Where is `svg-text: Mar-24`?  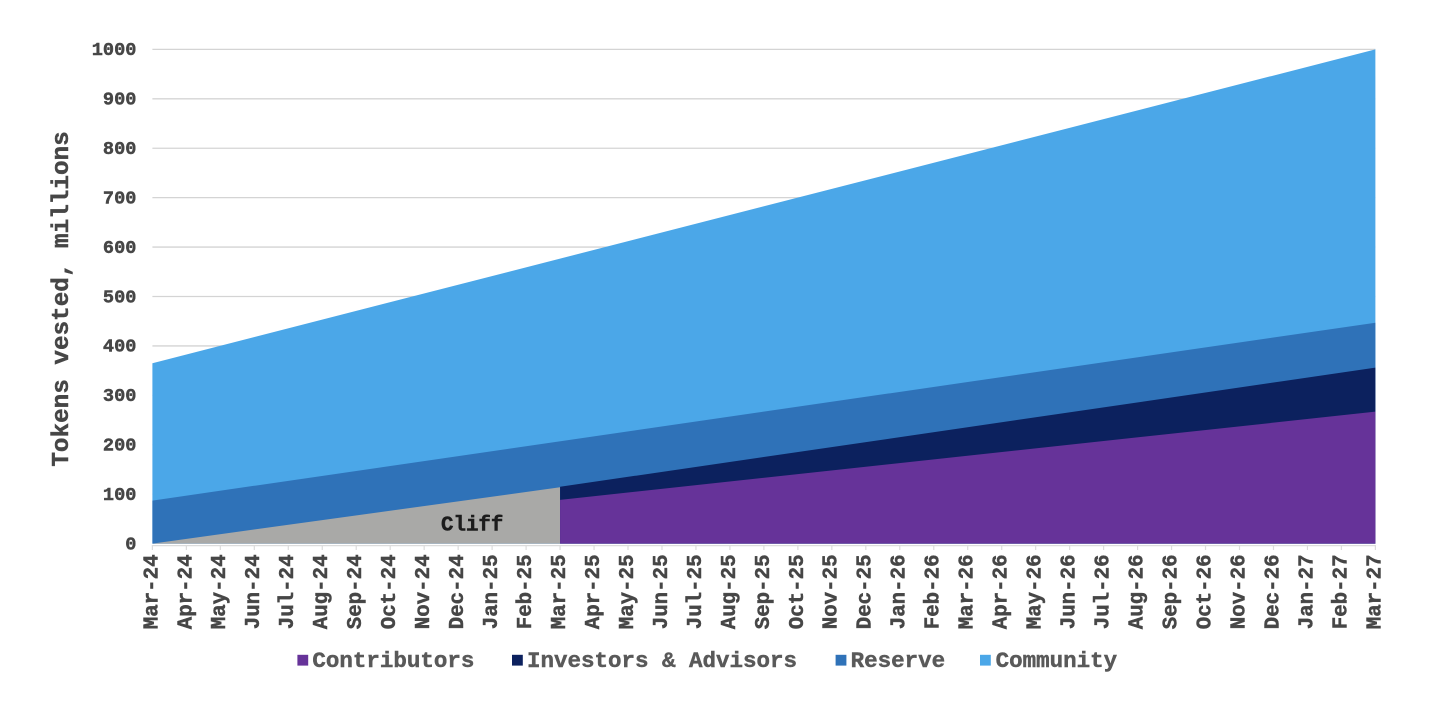
svg-text: Mar-24 is located at coordinates (152, 591).